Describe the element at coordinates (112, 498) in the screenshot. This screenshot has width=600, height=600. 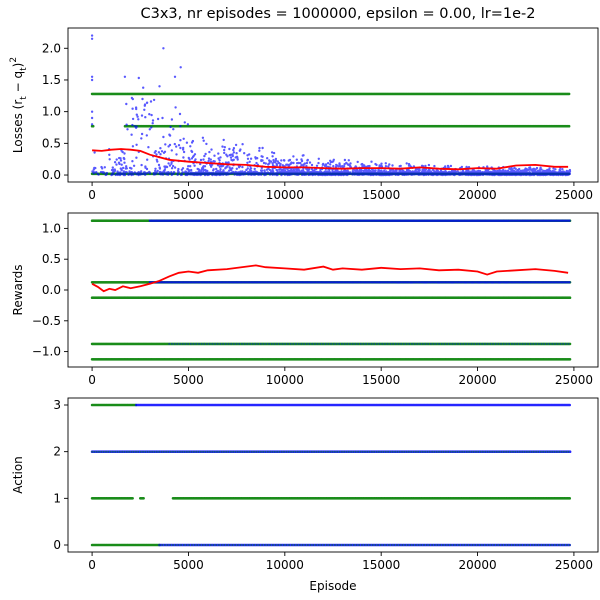
I see `action-1-green-early` at that location.